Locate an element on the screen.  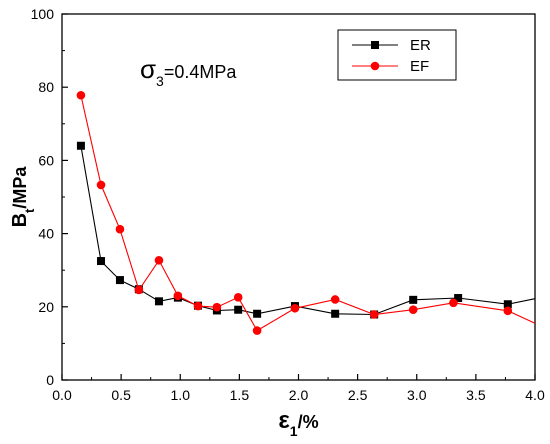
x-axis-title: ε1/% is located at coordinates (298, 423).